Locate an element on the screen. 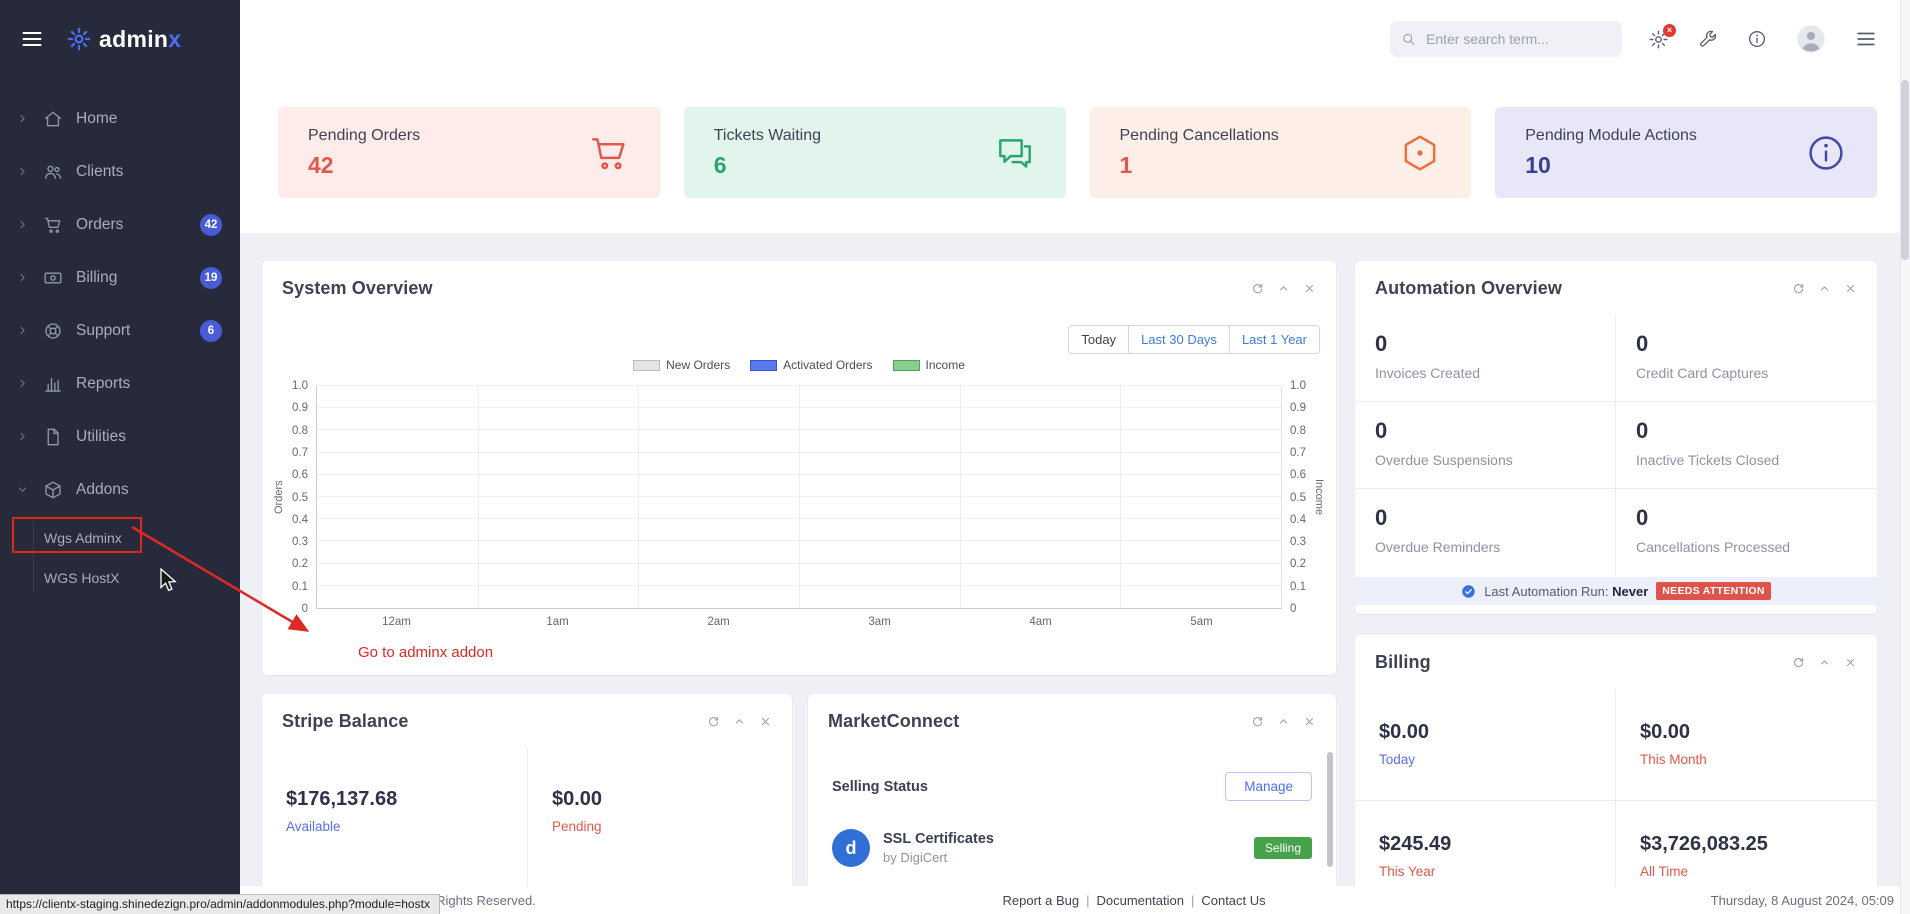 The image size is (1910, 914). automation-cell-cancellations-processed: 0 Cancellations Processed is located at coordinates (1713, 530).